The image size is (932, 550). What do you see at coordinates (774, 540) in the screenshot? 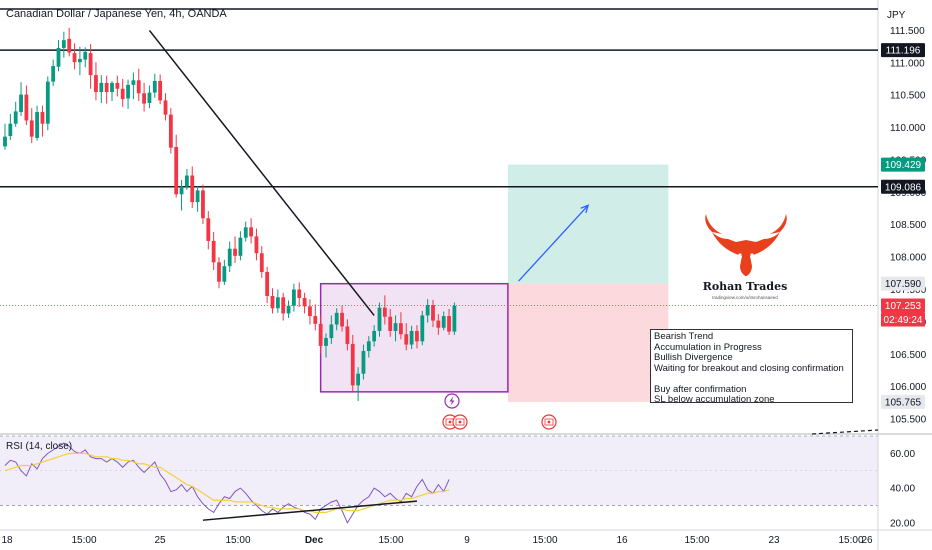
I see `time-tick: 23` at bounding box center [774, 540].